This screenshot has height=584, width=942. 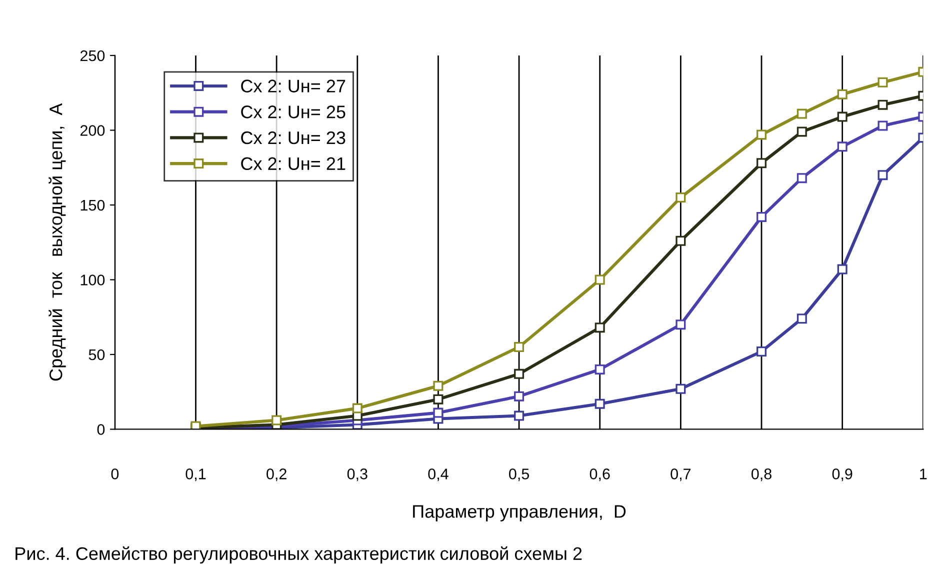 I want to click on x-tick-label: 0,7, so click(x=680, y=475).